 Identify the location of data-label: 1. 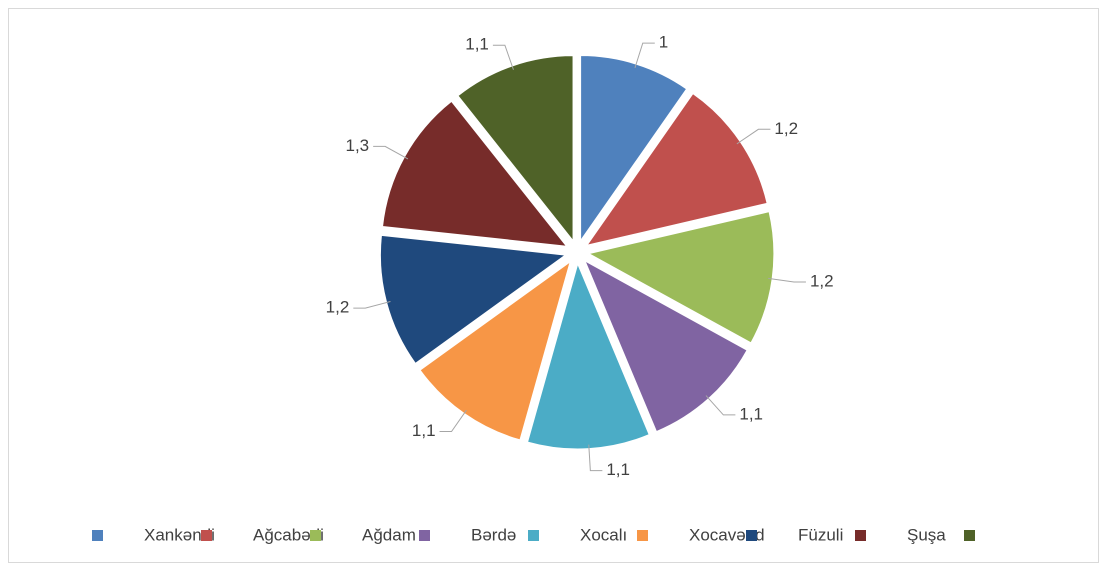
(663, 42).